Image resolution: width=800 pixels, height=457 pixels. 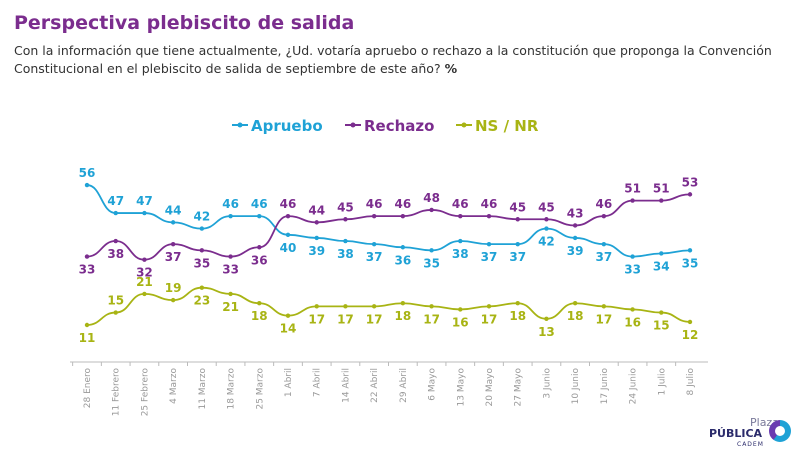 What do you see at coordinates (260, 389) in the screenshot?
I see `x-tick-label: 25 Marzo` at bounding box center [260, 389].